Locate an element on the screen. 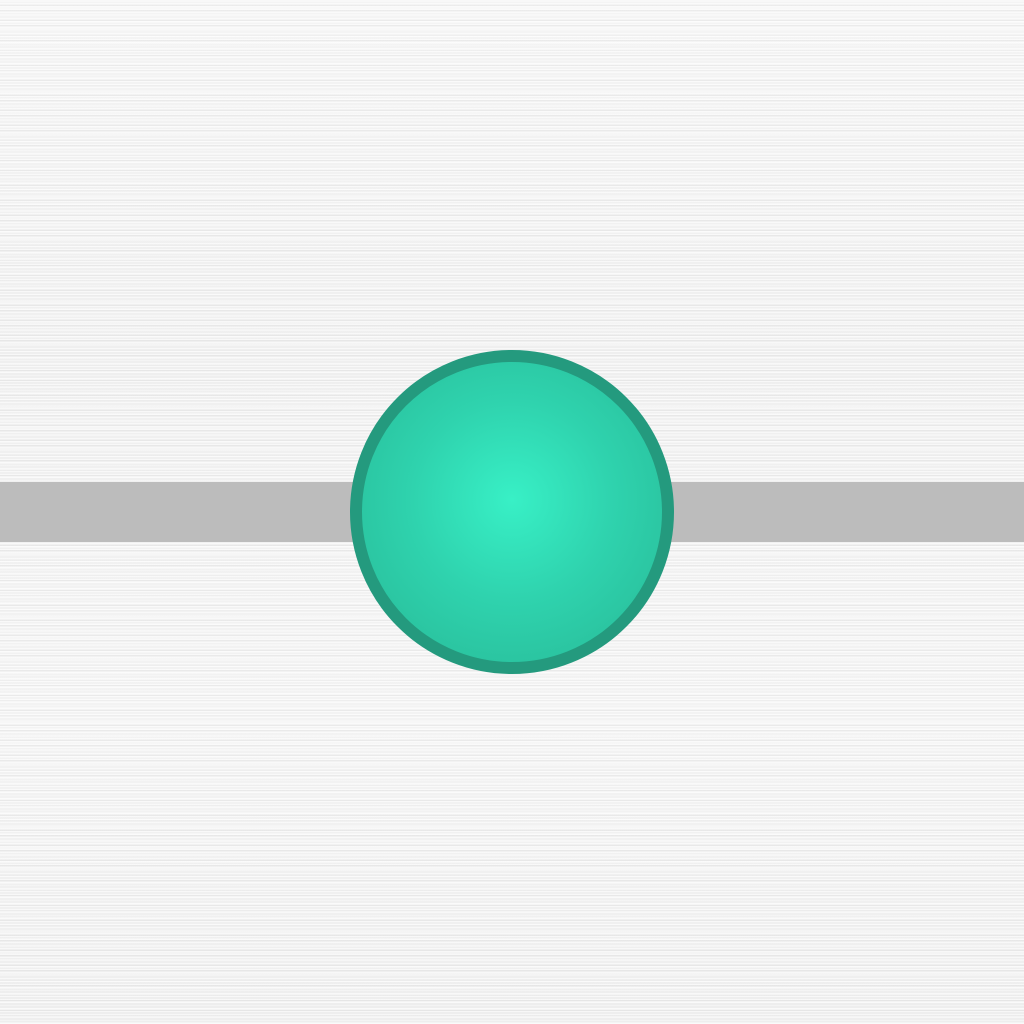 This screenshot has height=1024, width=1024. slider-thumb is located at coordinates (512, 512).